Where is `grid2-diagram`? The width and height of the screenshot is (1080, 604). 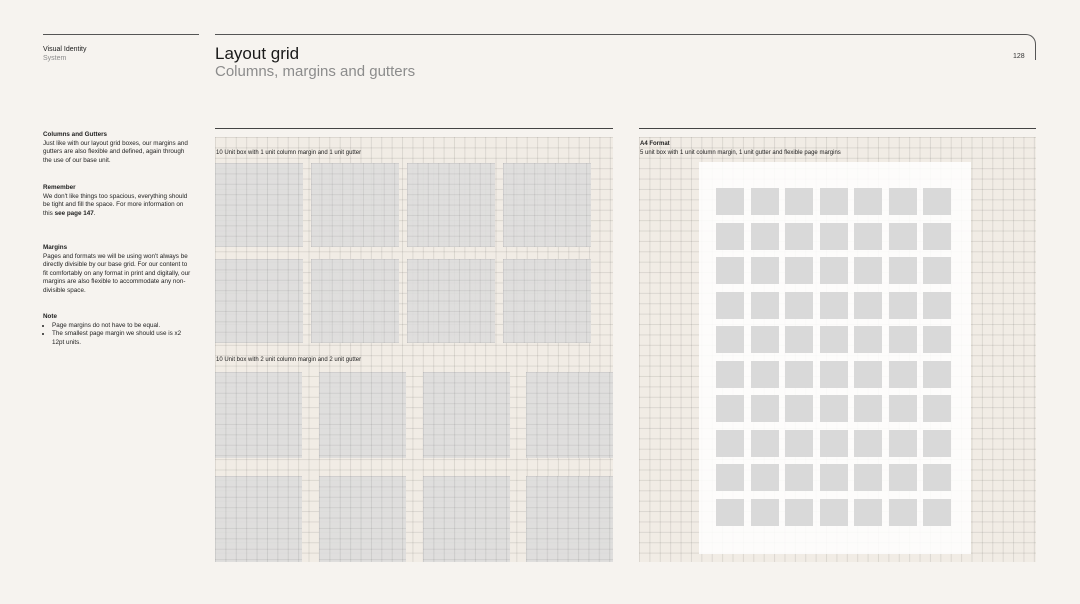 grid2-diagram is located at coordinates (414, 463).